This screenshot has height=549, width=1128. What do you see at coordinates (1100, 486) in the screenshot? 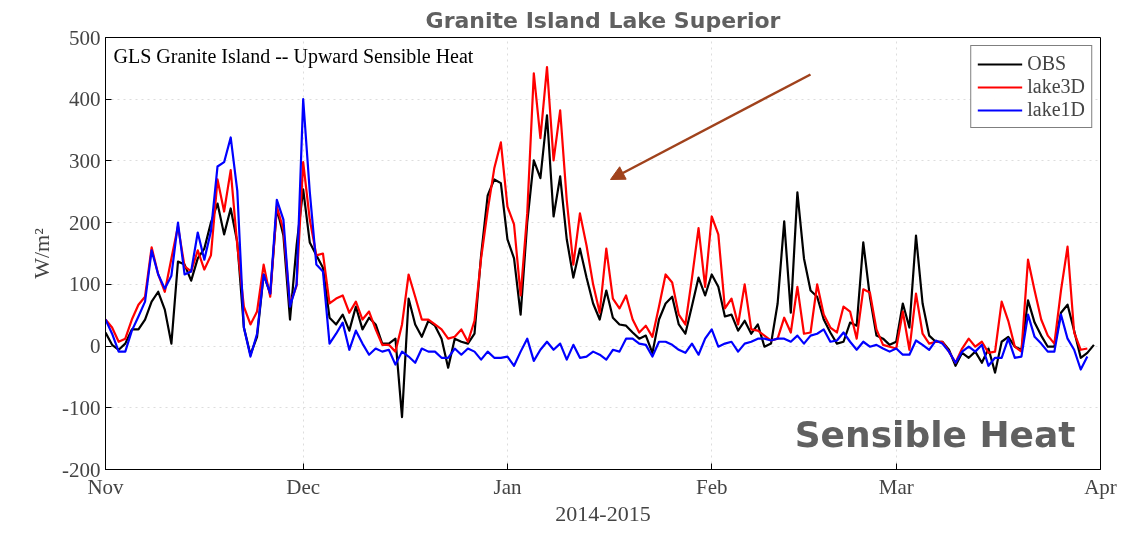
I see `x-tick-label: Apr` at bounding box center [1100, 486].